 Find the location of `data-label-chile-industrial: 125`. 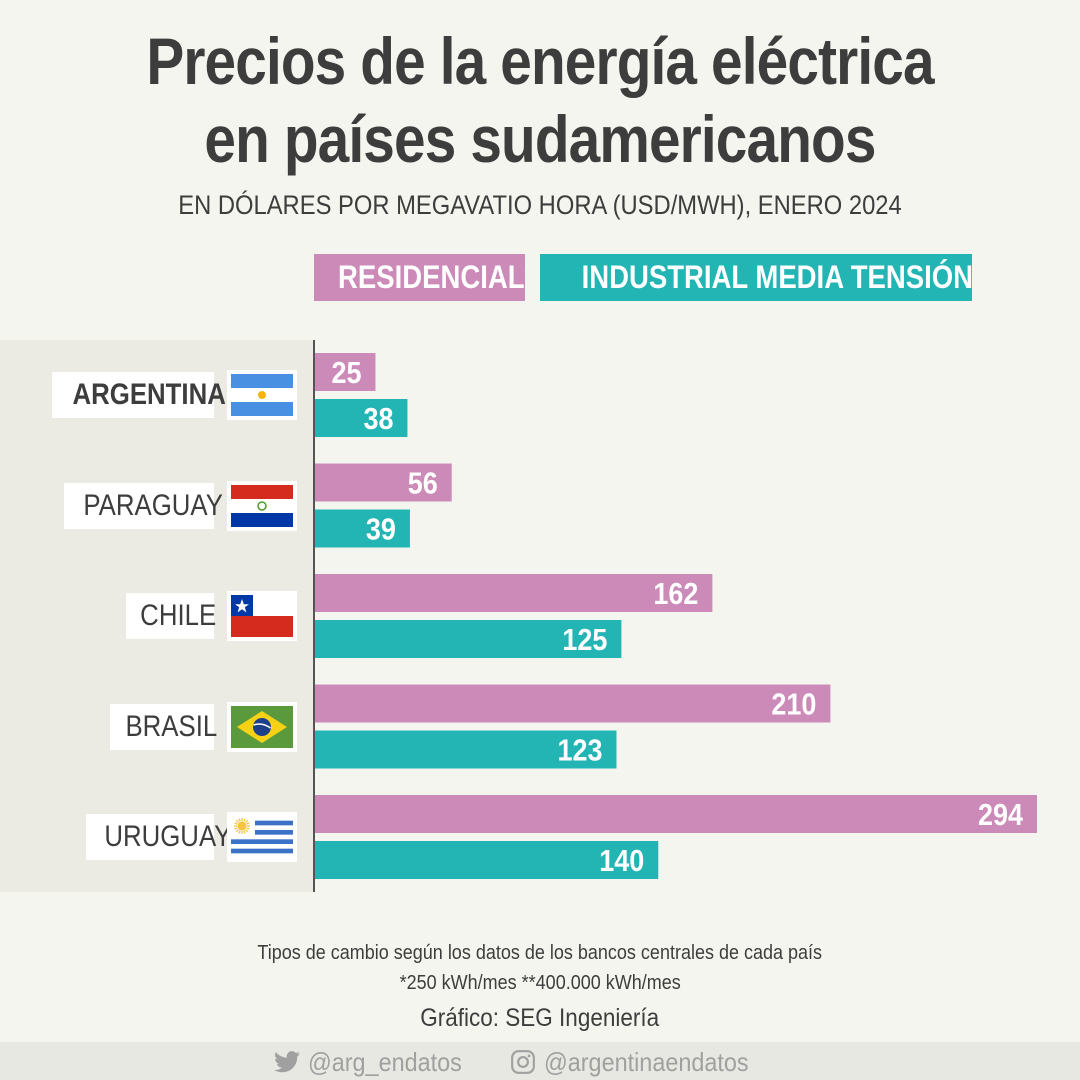

data-label-chile-industrial: 125 is located at coordinates (584, 639).